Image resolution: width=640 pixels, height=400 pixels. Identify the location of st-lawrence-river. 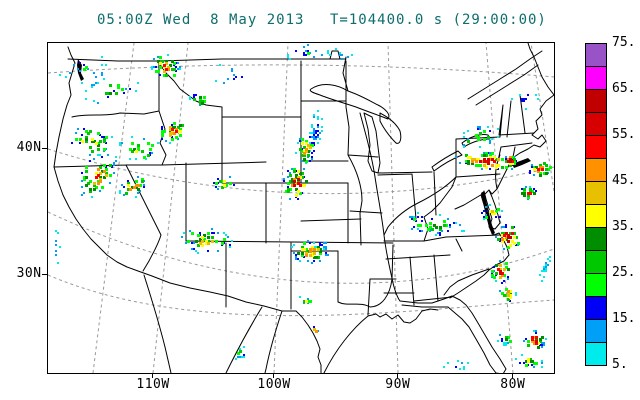
(505, 78).